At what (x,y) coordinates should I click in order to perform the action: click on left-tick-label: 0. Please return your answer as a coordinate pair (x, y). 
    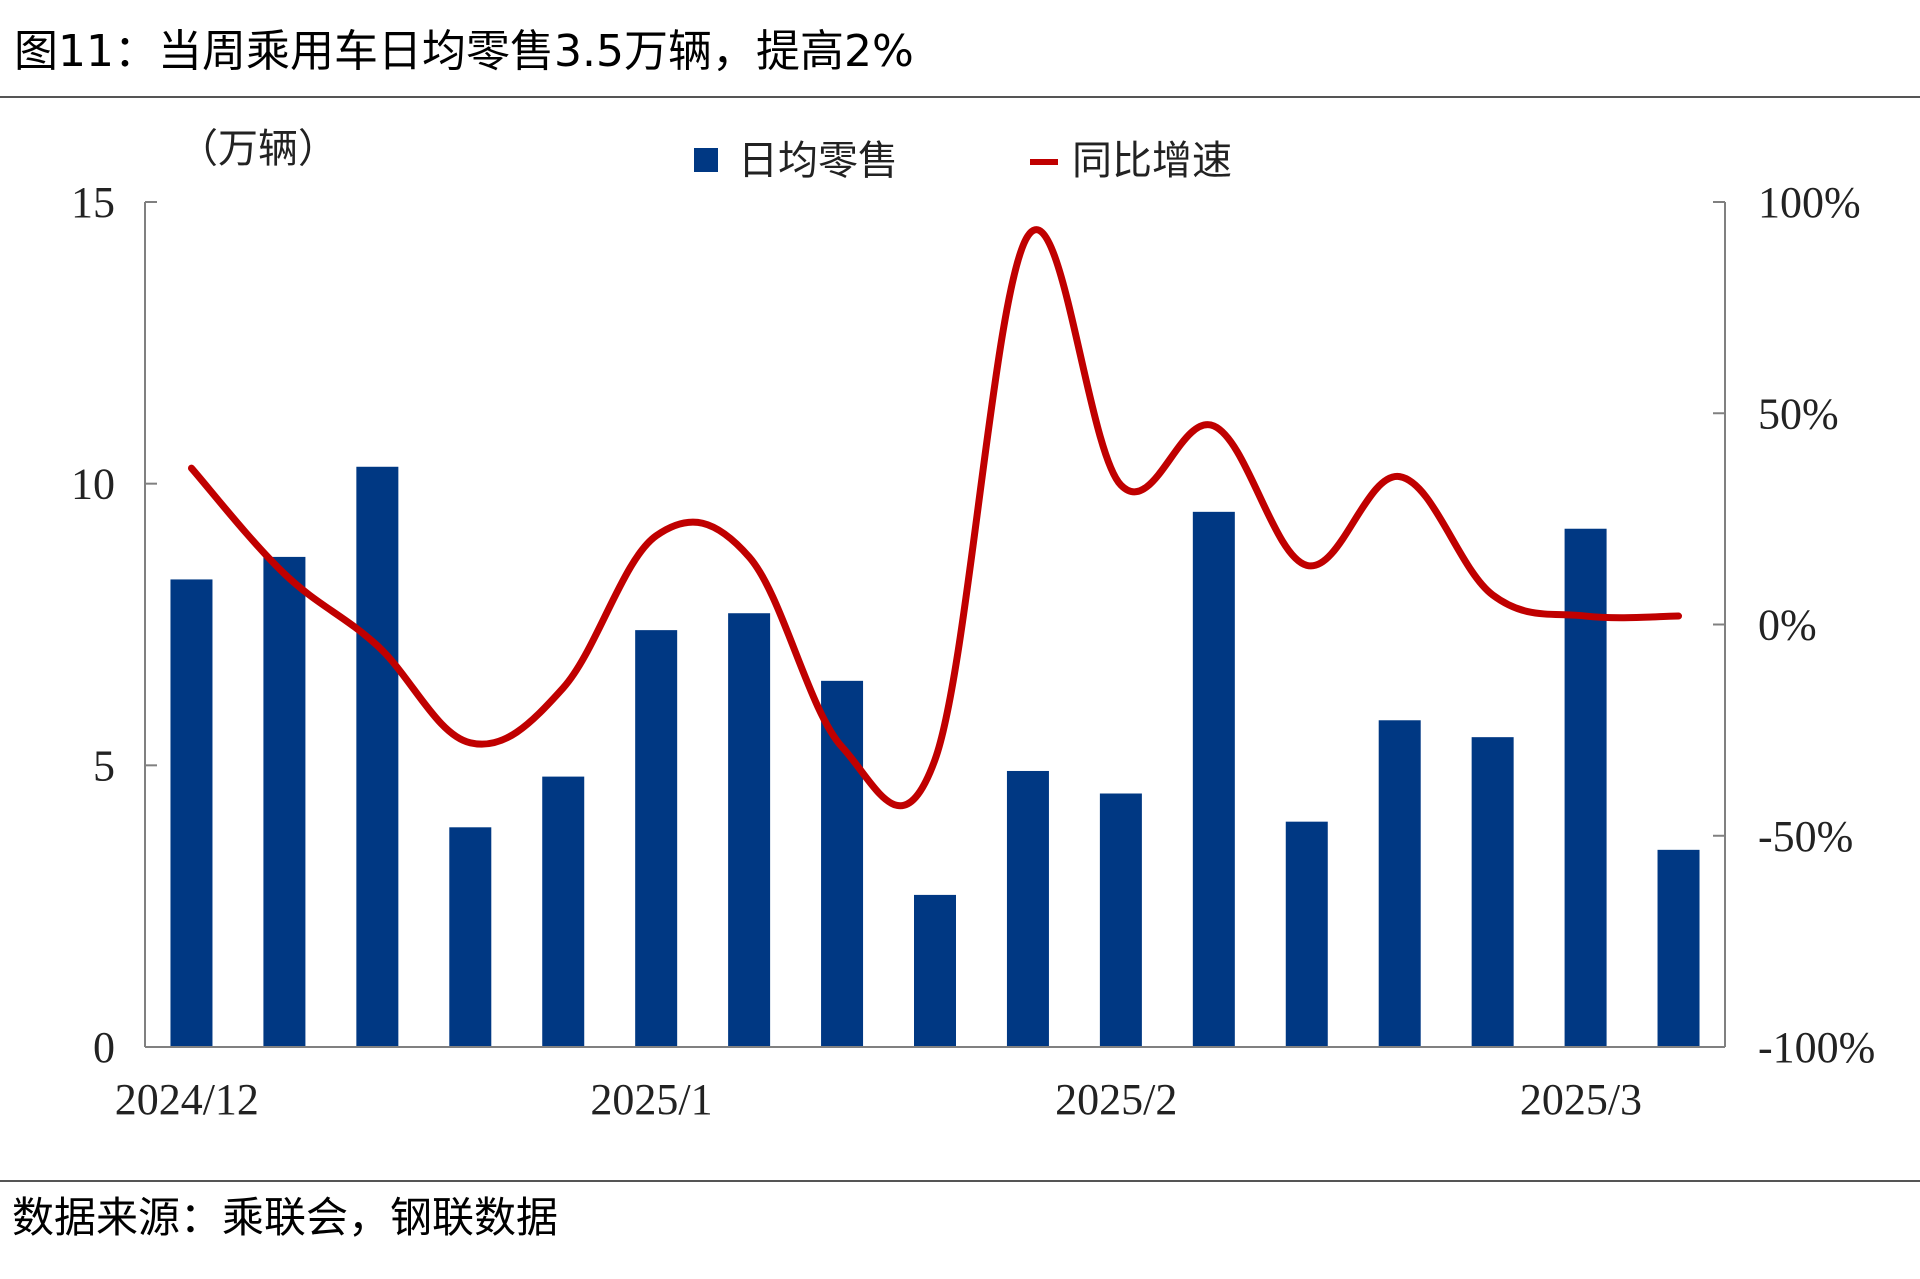
    Looking at the image, I should click on (104, 1047).